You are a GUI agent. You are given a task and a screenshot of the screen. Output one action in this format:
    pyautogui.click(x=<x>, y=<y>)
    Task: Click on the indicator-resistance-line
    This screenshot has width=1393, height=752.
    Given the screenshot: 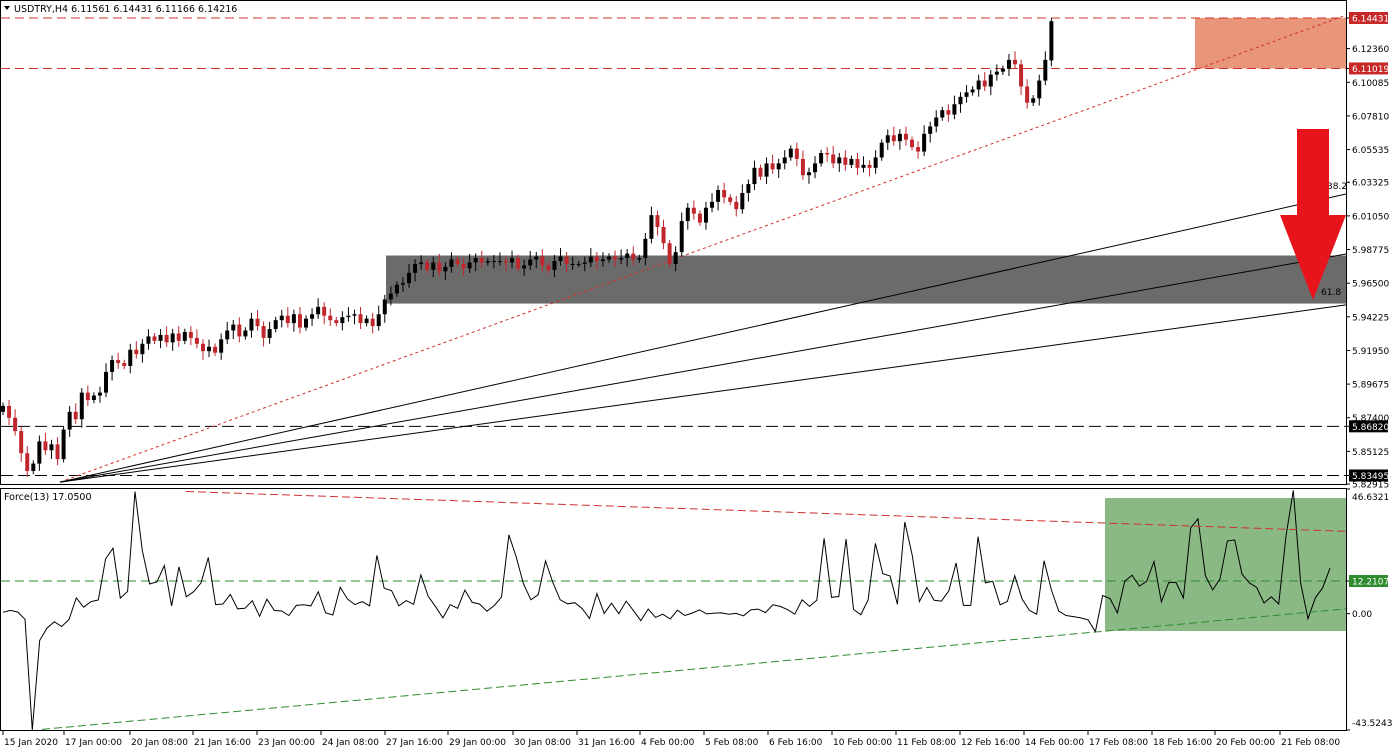 What is the action you would take?
    pyautogui.click(x=766, y=511)
    